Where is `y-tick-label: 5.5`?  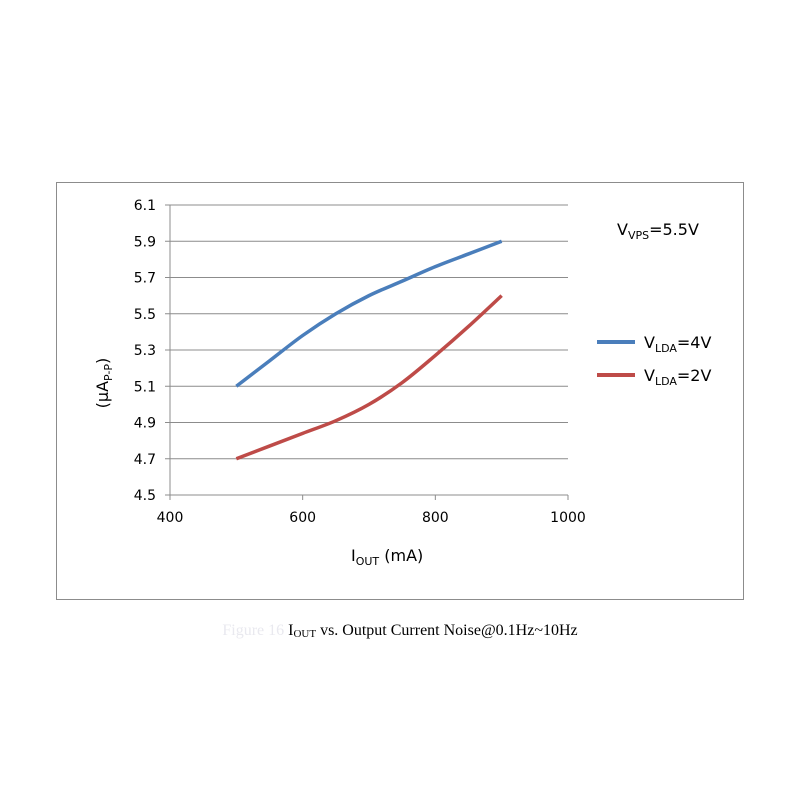 y-tick-label: 5.5 is located at coordinates (145, 315).